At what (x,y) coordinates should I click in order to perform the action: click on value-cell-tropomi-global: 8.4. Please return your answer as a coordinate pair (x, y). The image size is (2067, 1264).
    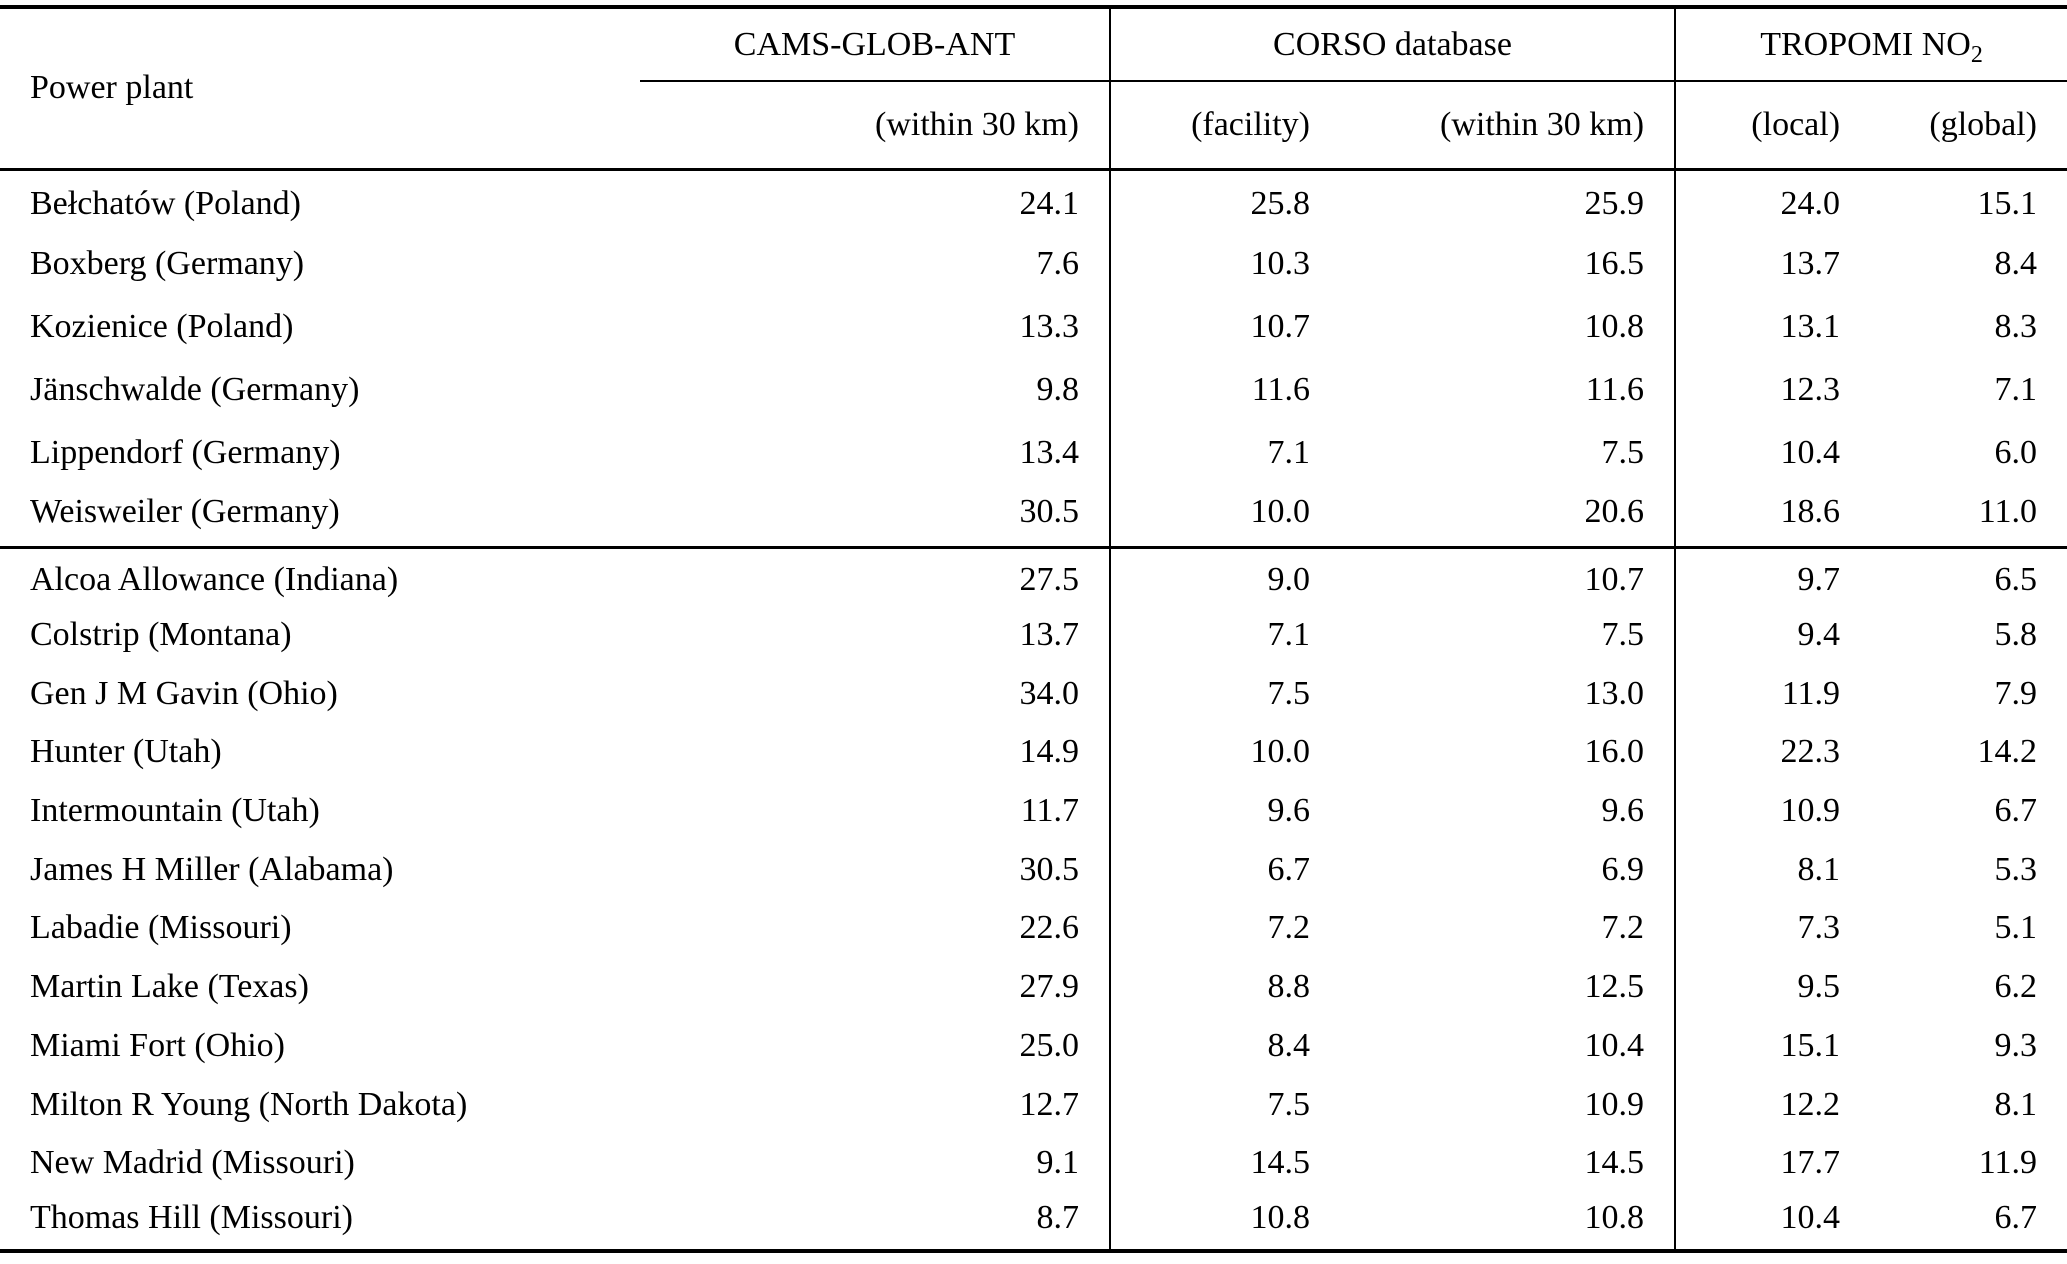
    Looking at the image, I should click on (2016, 263).